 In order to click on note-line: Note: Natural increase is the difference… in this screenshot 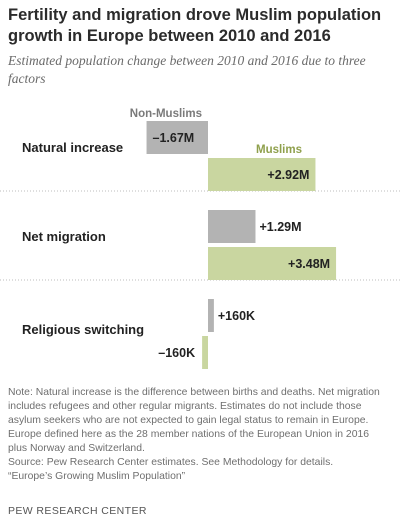, I will do `click(194, 392)`.